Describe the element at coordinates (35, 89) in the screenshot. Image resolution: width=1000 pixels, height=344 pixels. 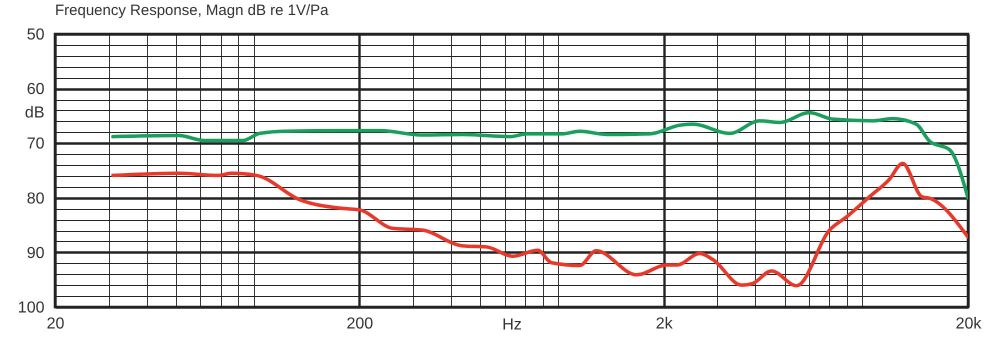
I see `y-tick-label: 60` at that location.